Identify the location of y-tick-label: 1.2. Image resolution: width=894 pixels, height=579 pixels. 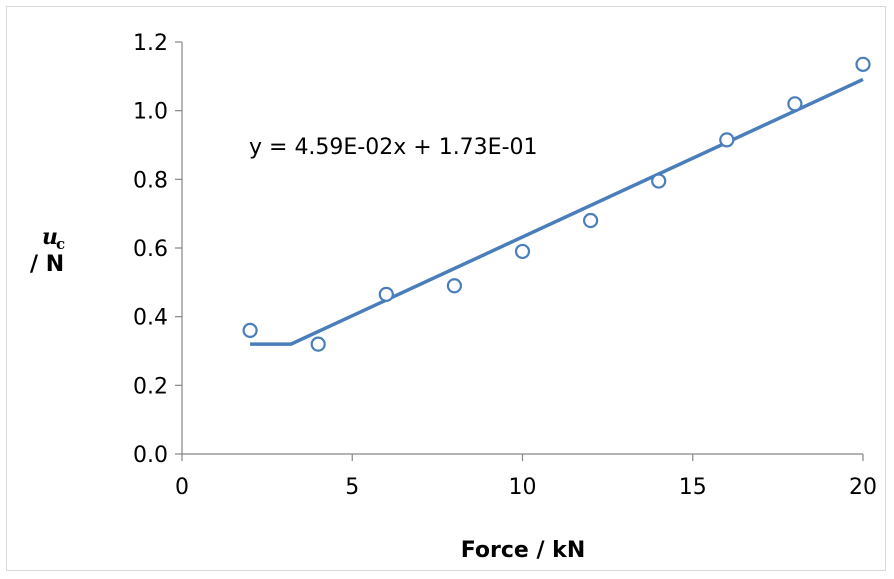
(150, 43).